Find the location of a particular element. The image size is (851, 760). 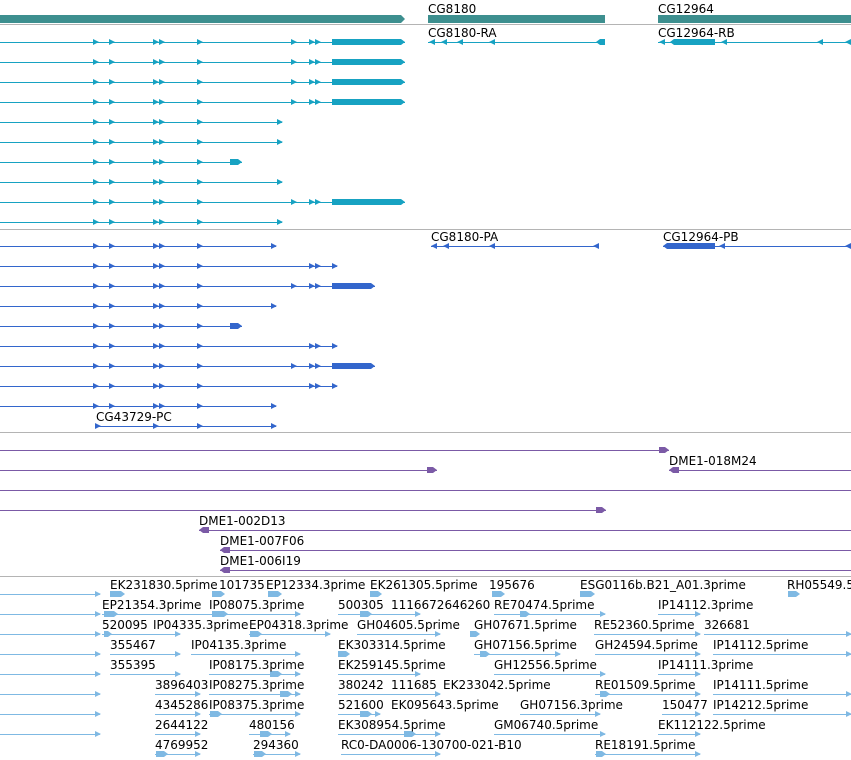

est-label: 3896403 is located at coordinates (181, 685).